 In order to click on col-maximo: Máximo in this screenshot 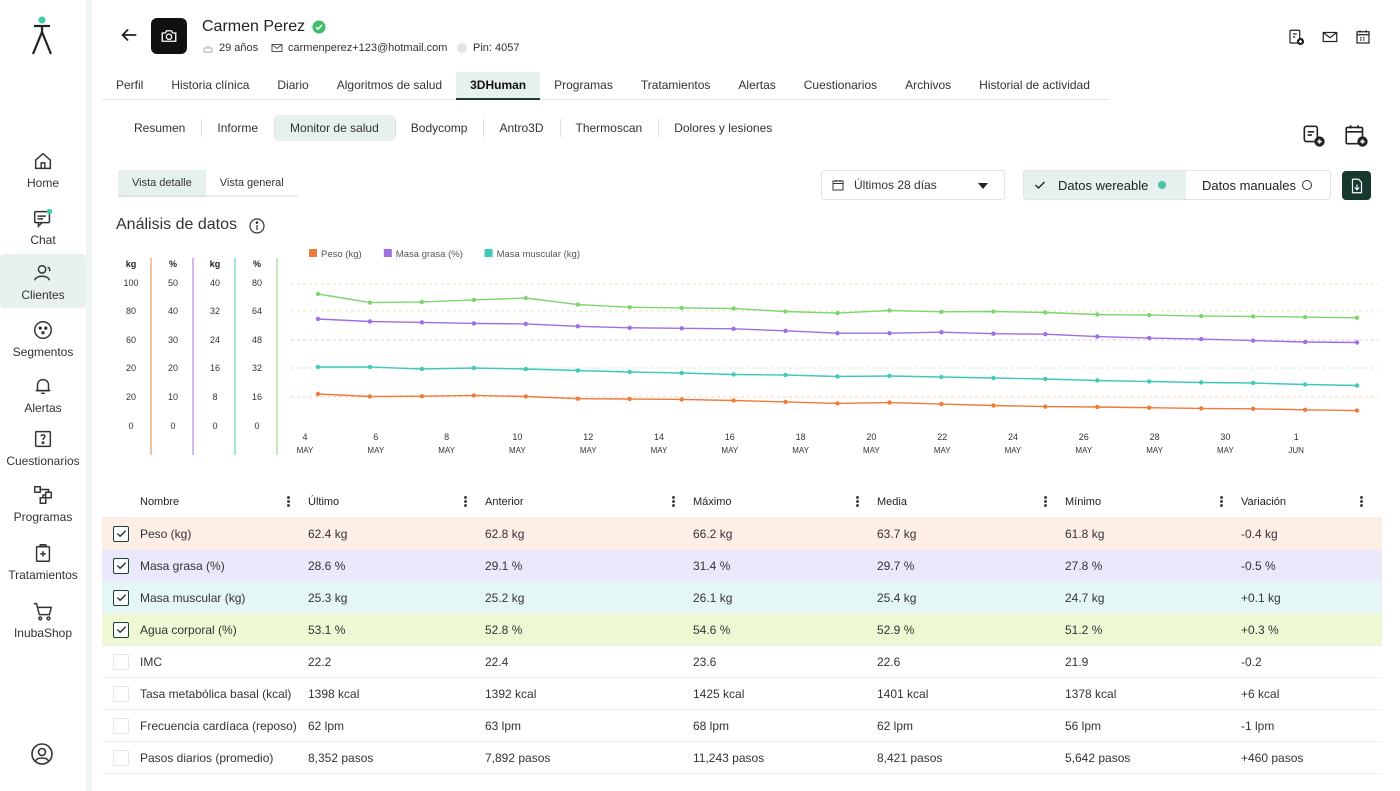, I will do `click(785, 502)`.